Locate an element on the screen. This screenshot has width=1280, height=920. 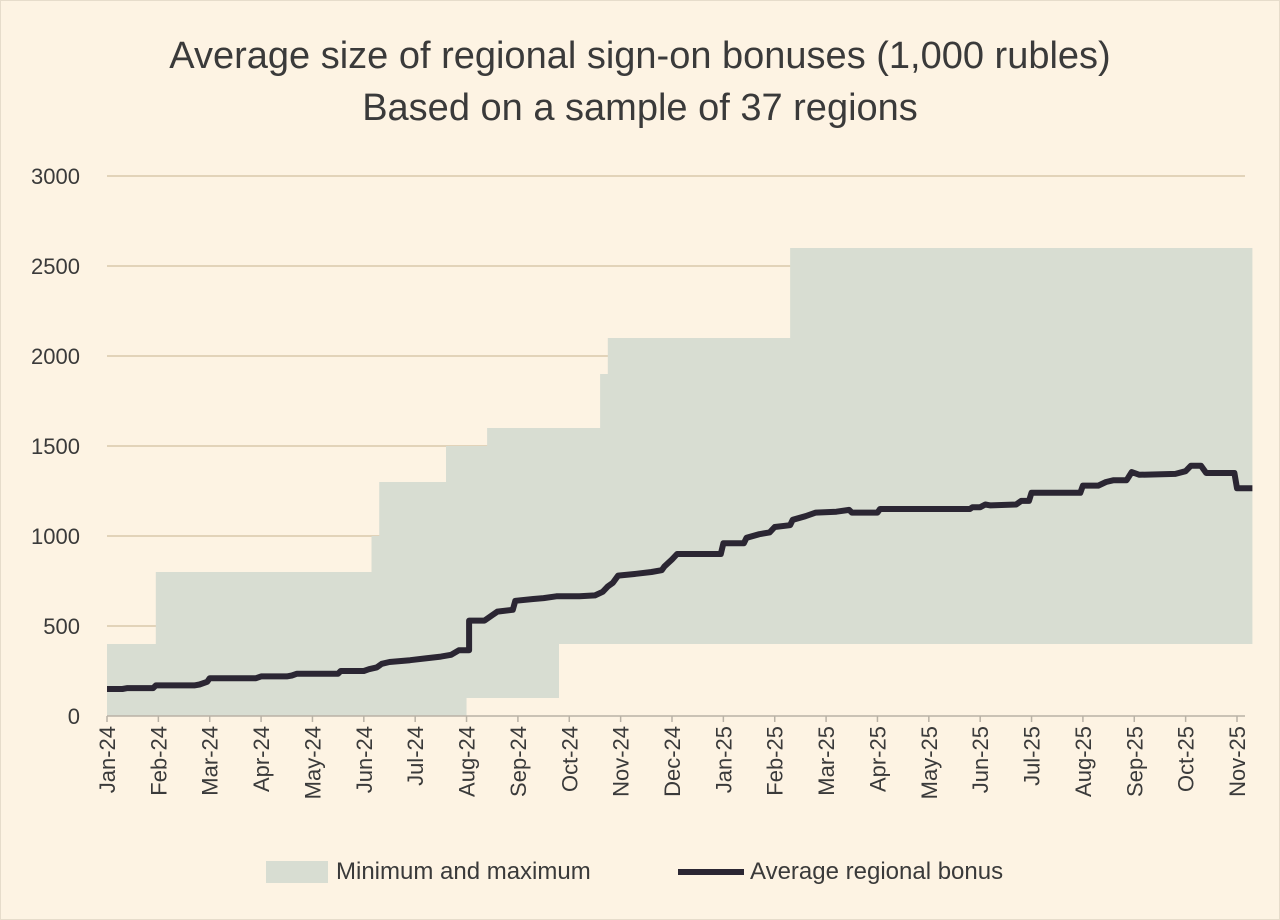
legend-label-min-max: Minimum and maximum is located at coordinates (463, 871).